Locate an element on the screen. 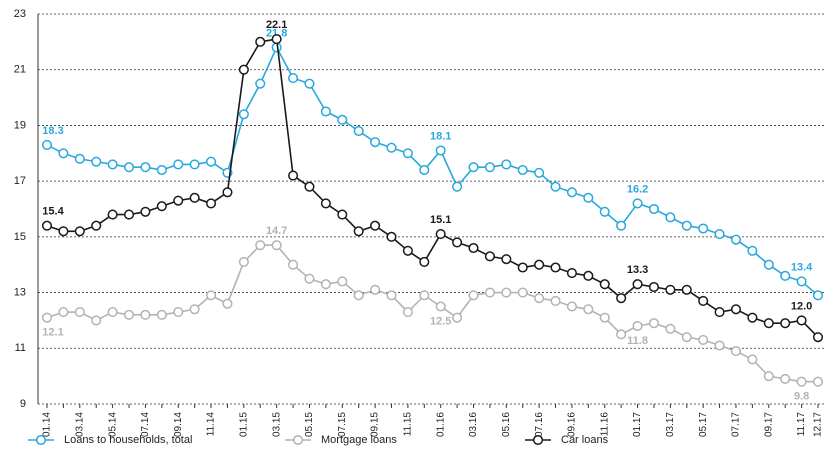 This screenshot has height=449, width=826. x-tick-label: 11.14 is located at coordinates (211, 424).